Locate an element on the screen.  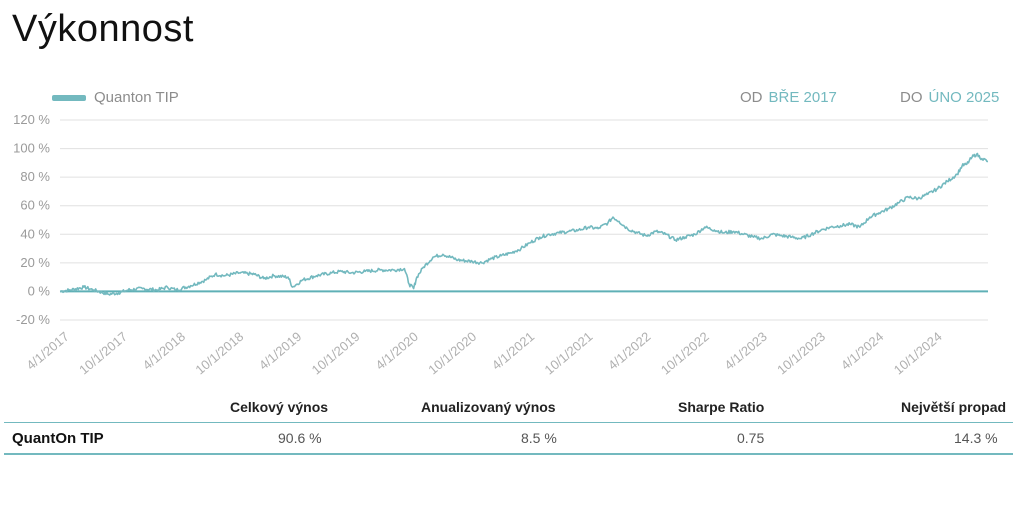
x-tick-label: 4/1/2019 is located at coordinates (280, 351).